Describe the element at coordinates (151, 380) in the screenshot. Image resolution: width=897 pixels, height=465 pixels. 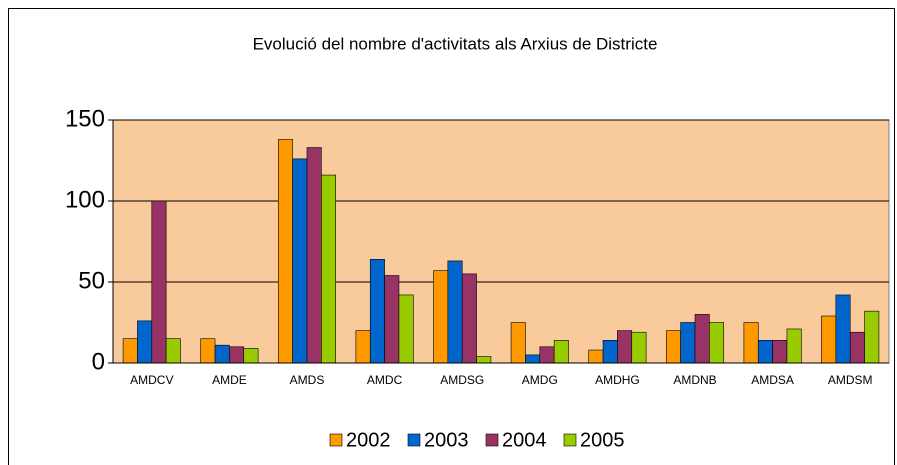
I see `x-tick-label: AMDCV` at that location.